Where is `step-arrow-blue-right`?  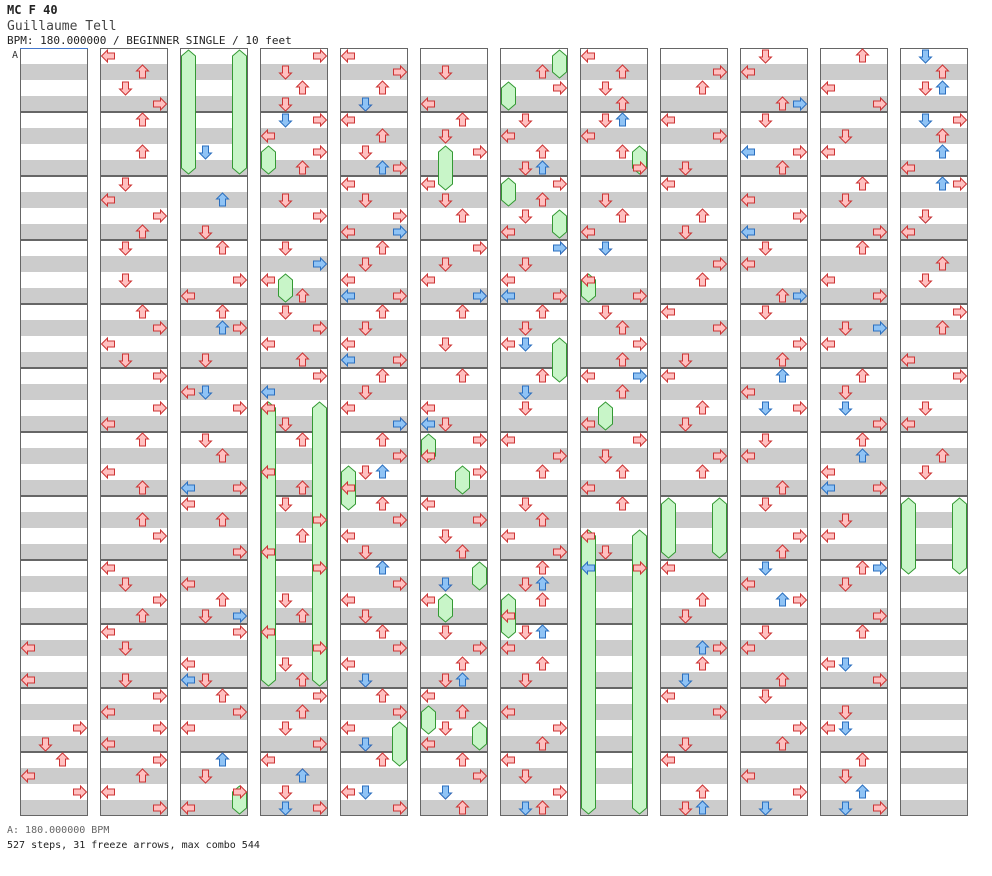 step-arrow-blue-right is located at coordinates (240, 616).